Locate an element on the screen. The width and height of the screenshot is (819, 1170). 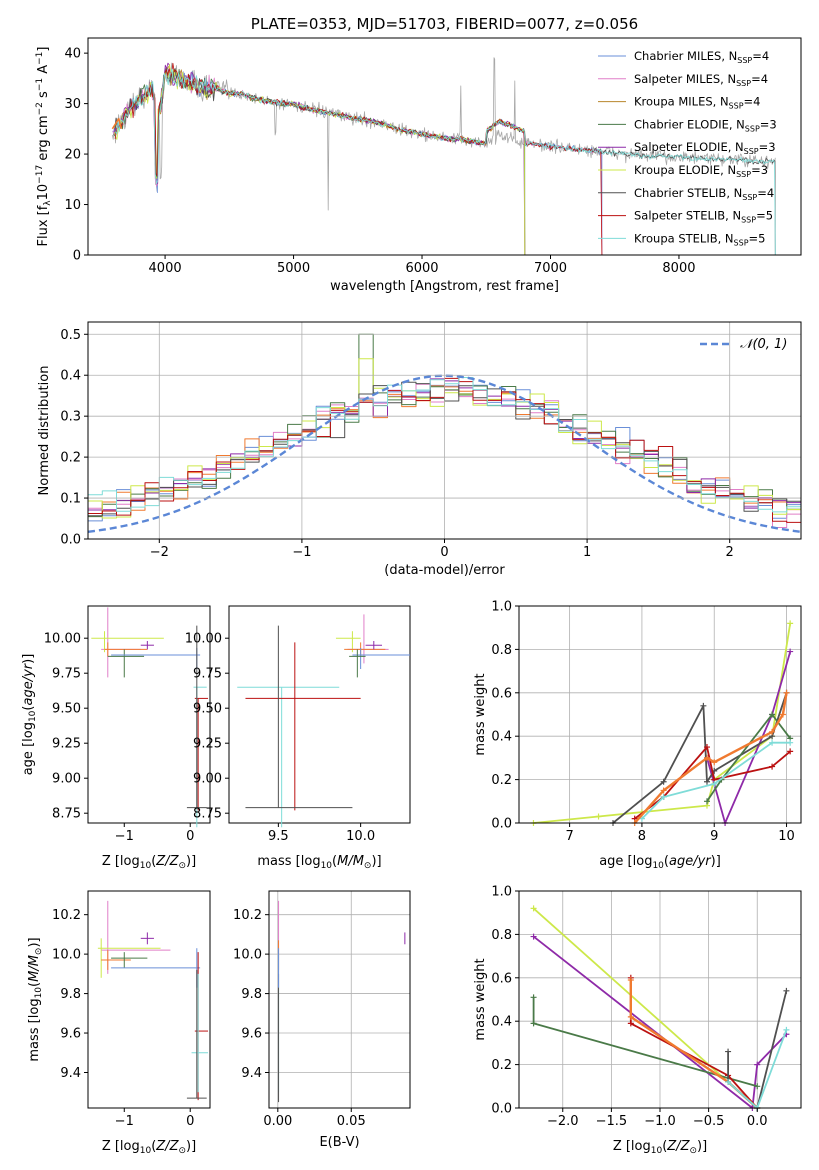
y-axis-label: Normed distribution is located at coordinates (44, 431).